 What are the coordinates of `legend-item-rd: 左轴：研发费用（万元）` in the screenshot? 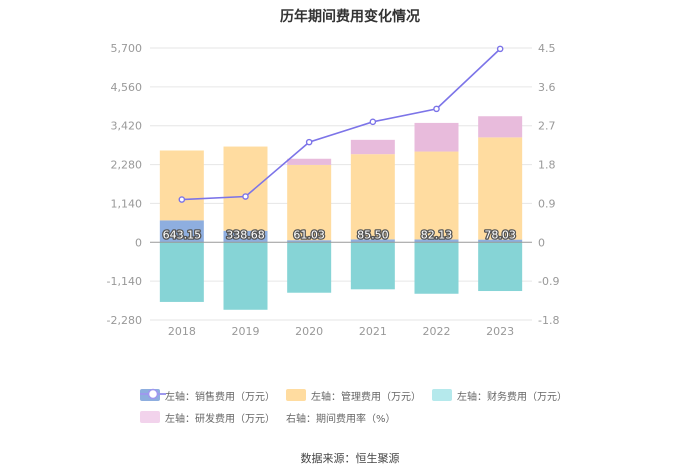 It's located at (213, 417).